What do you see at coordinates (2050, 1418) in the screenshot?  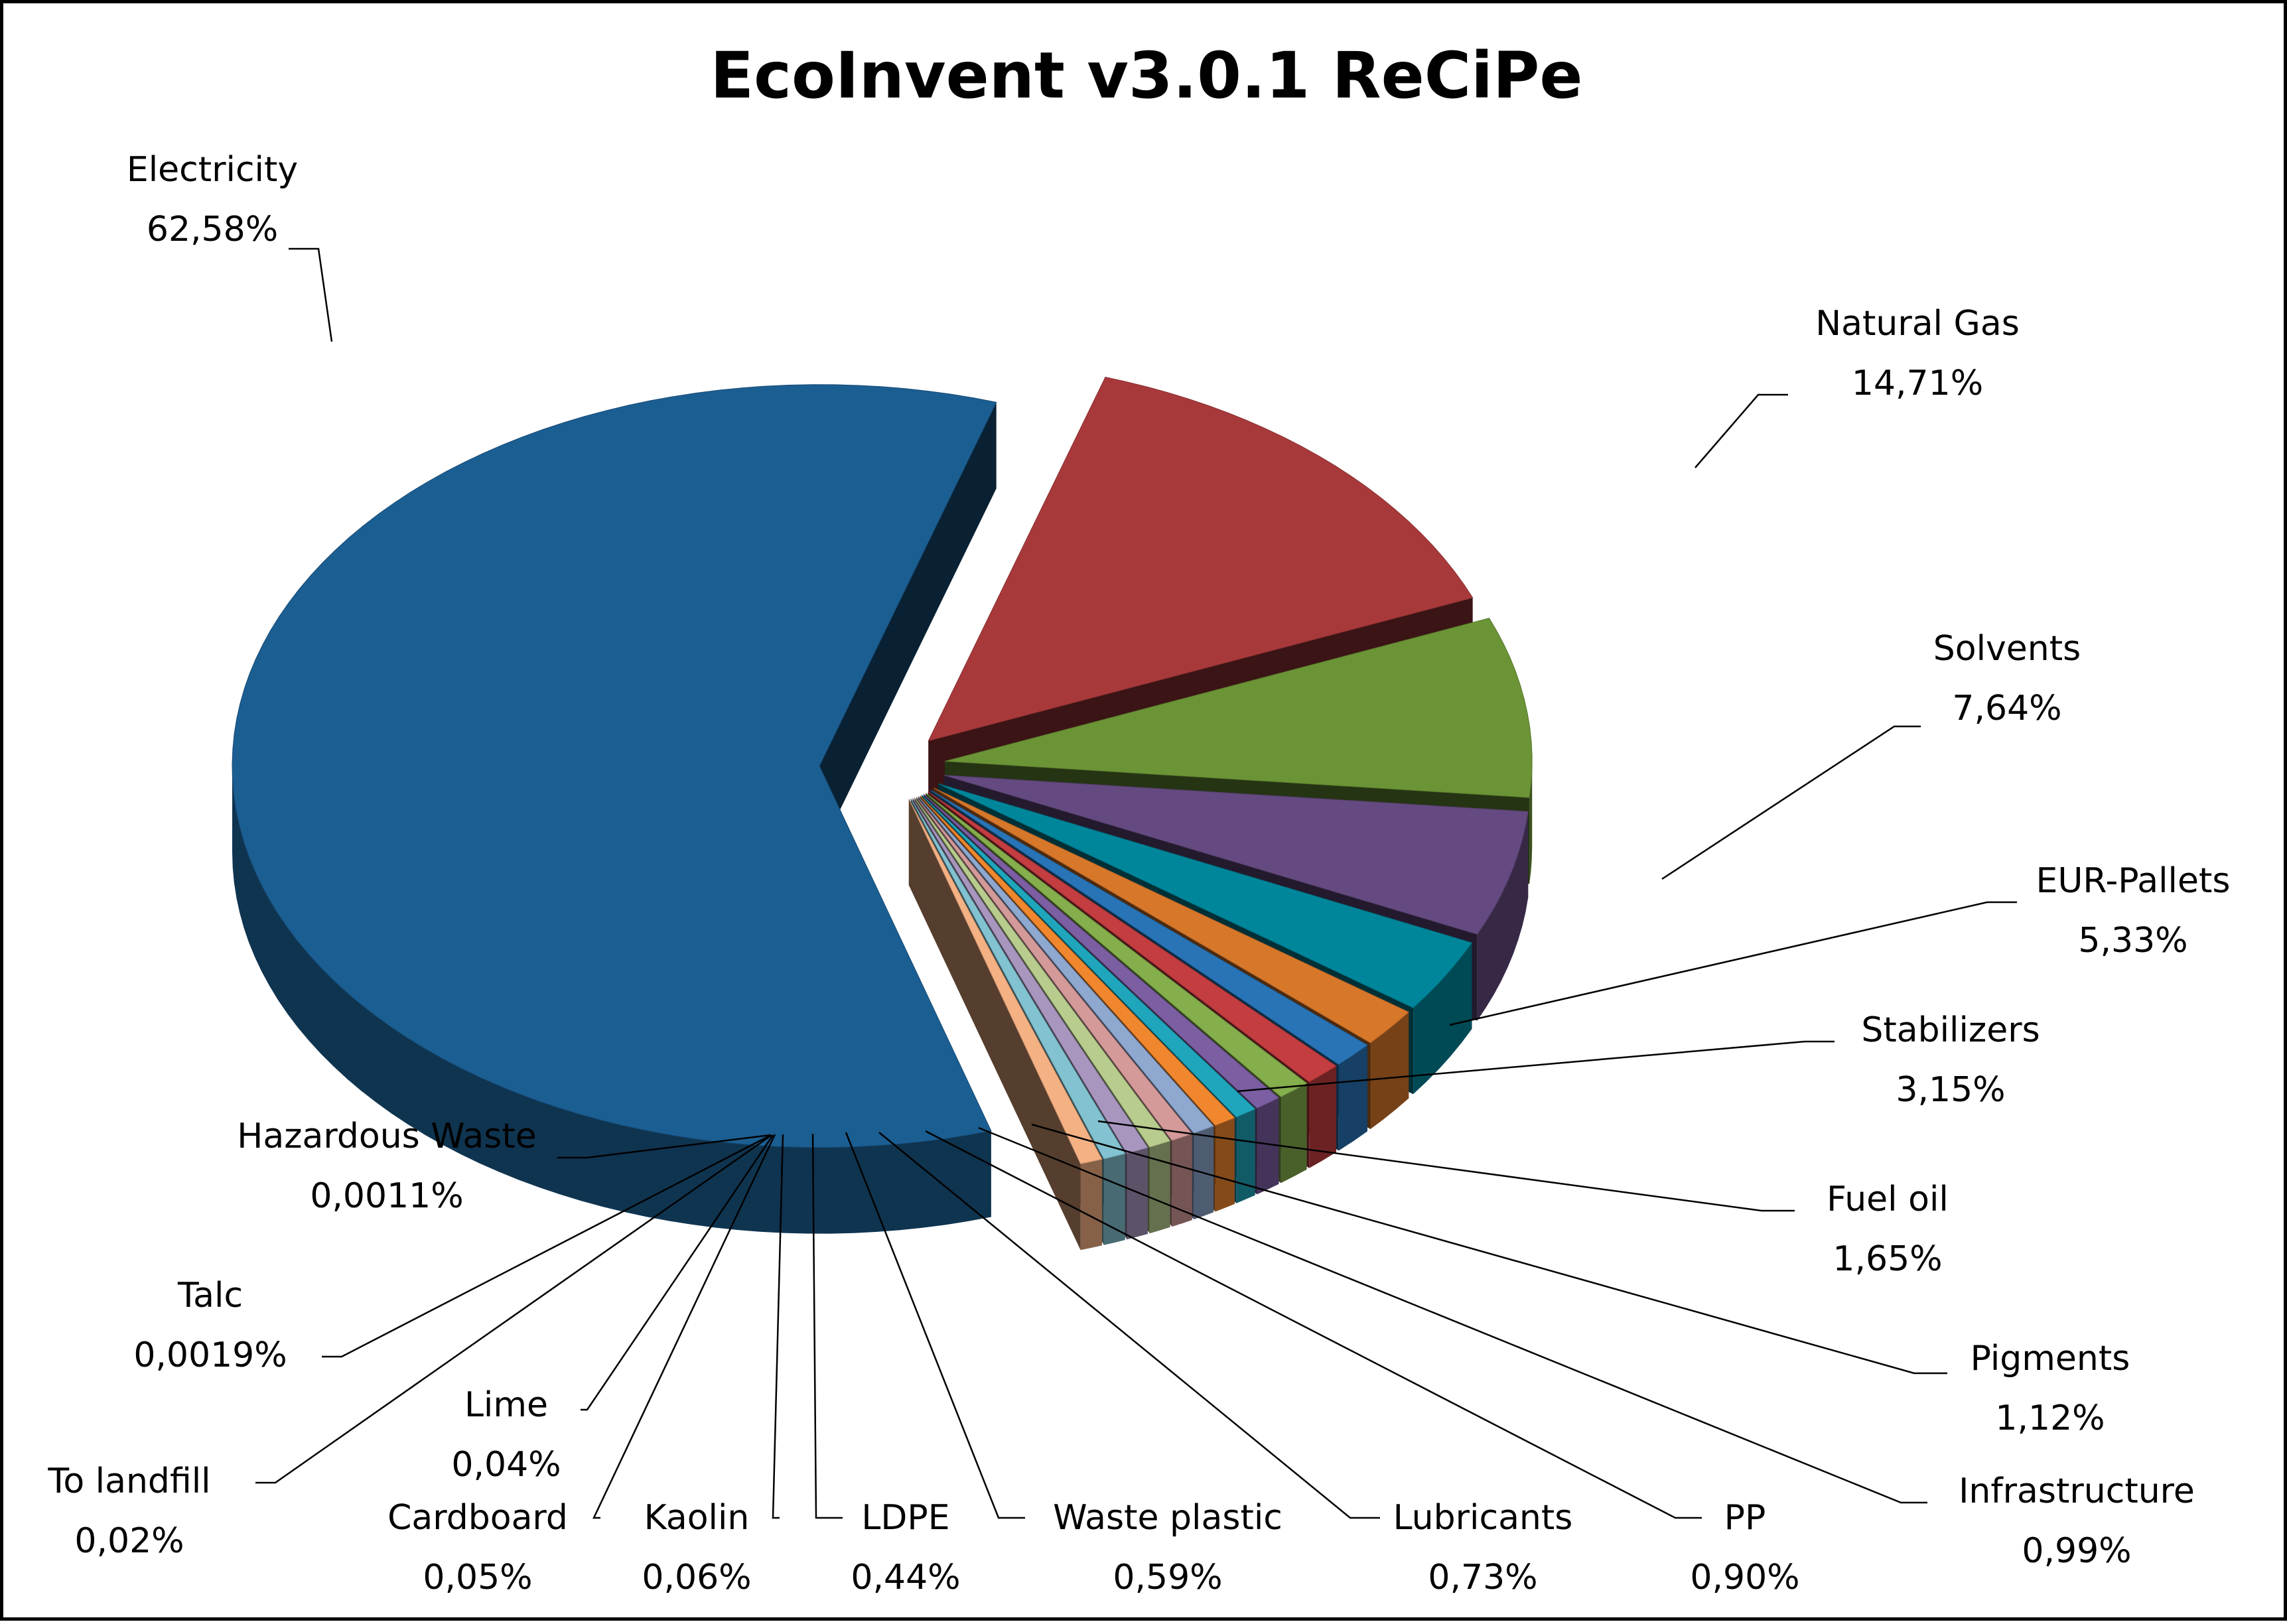 I see `slice-value-pigments: 1,12%` at bounding box center [2050, 1418].